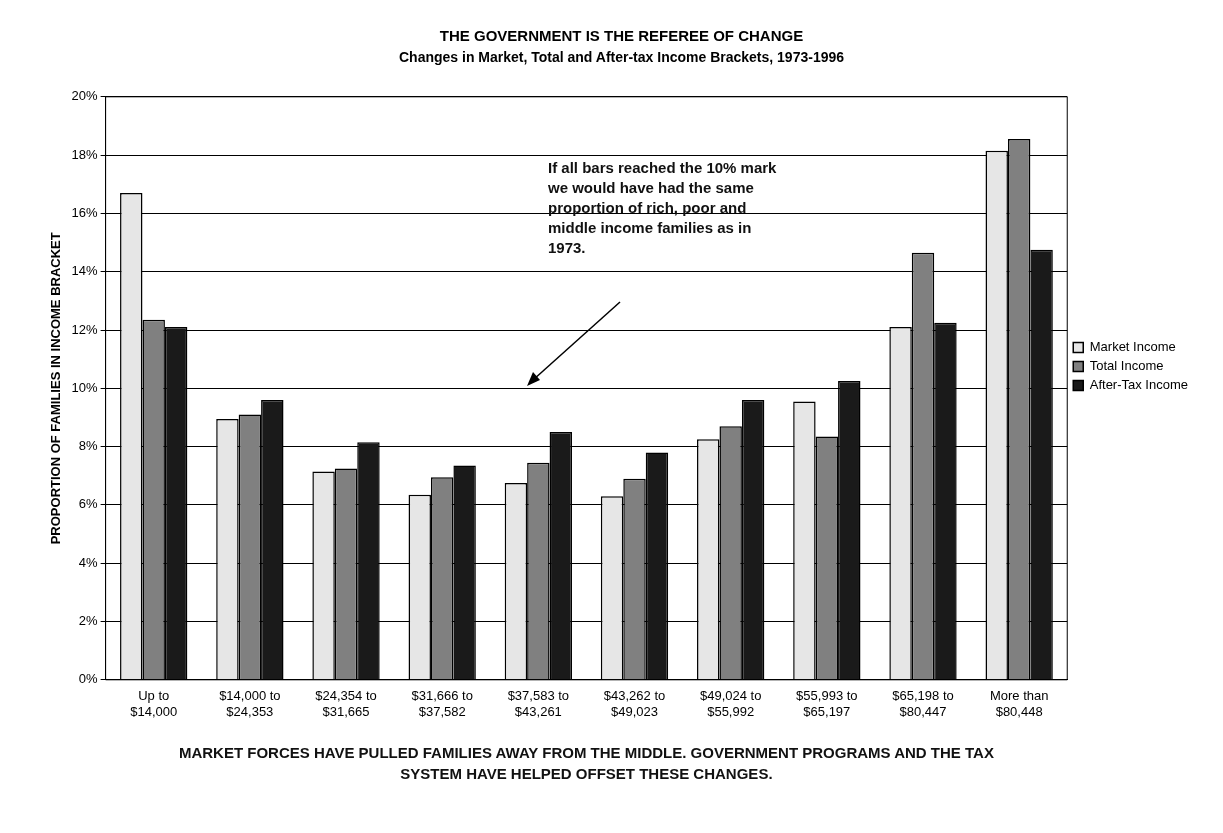 This screenshot has height=833, width=1223. Describe the element at coordinates (346, 703) in the screenshot. I see `x-tick-label: $24,354 to $31,665` at that location.